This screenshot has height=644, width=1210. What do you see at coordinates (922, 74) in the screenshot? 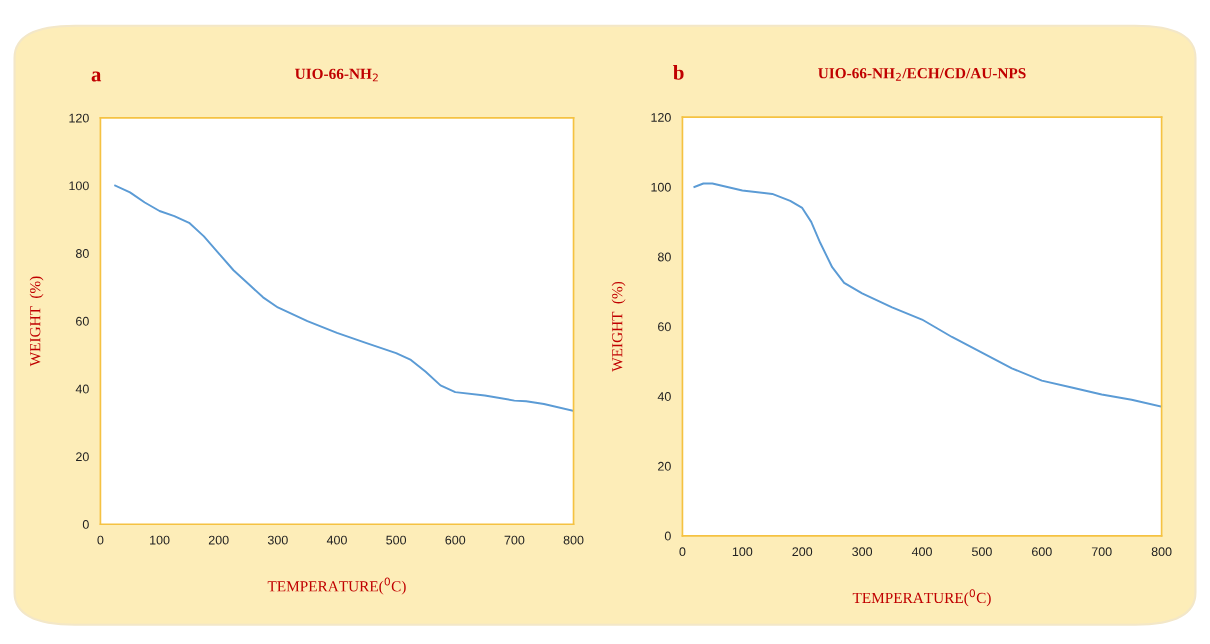
I see `chart-title: UIO-66-NH$_{2}$/ECH/CD/AU-NPS` at bounding box center [922, 74].